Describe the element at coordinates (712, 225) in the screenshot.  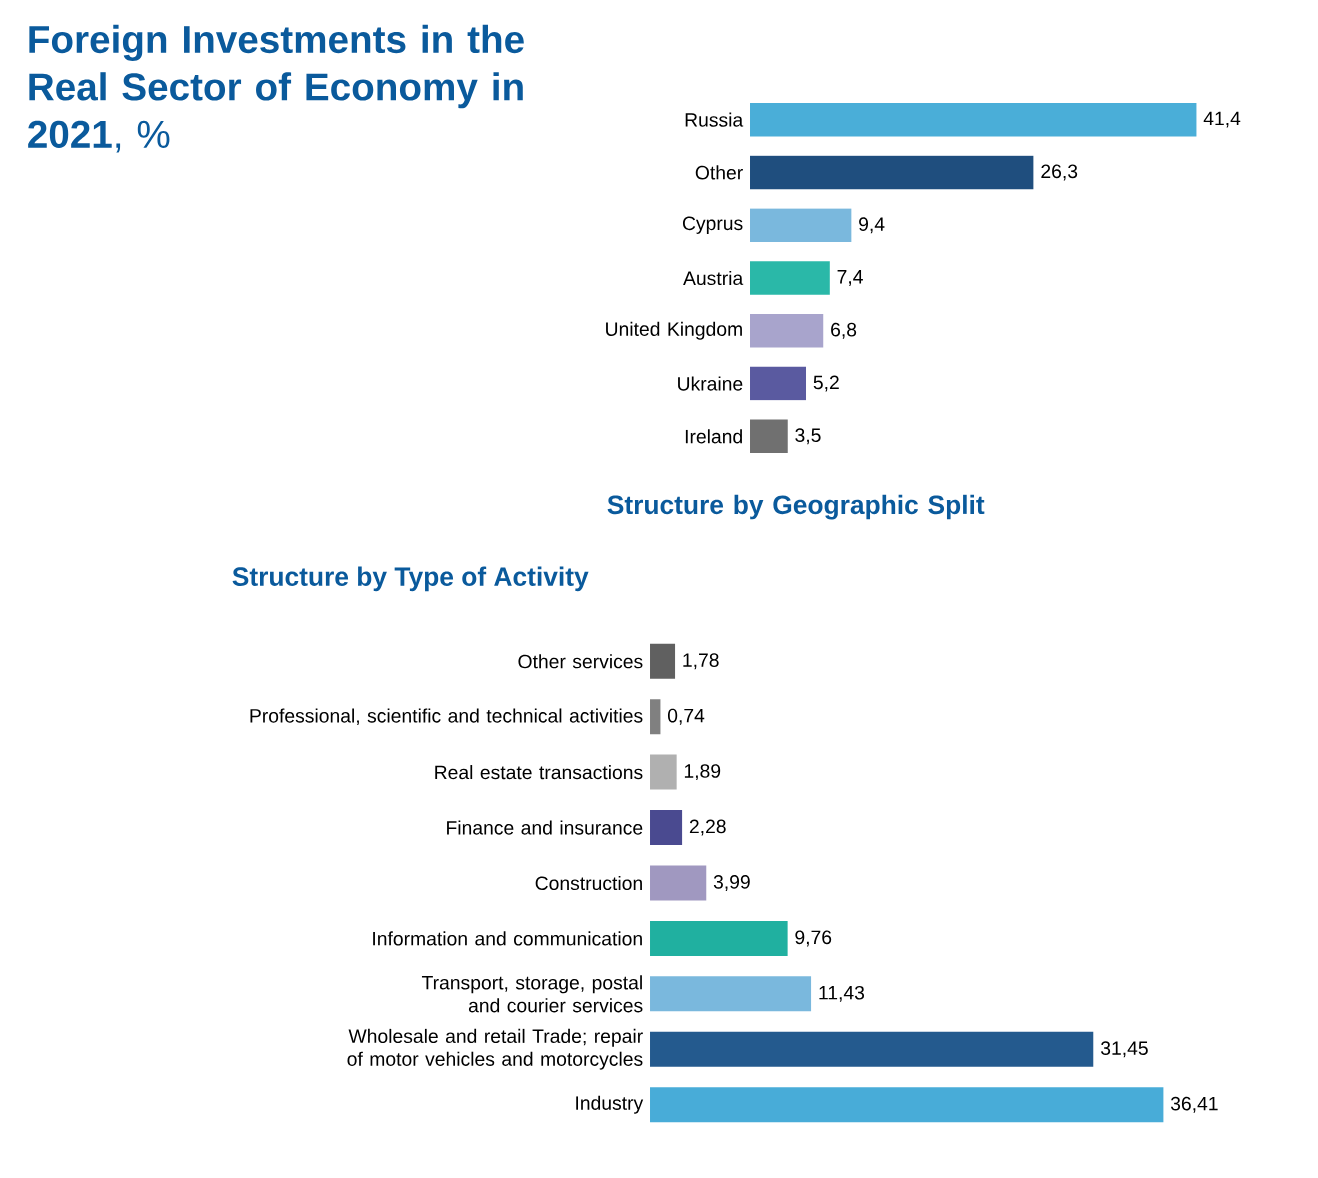
I see `y-tick-label: Cyprus` at that location.